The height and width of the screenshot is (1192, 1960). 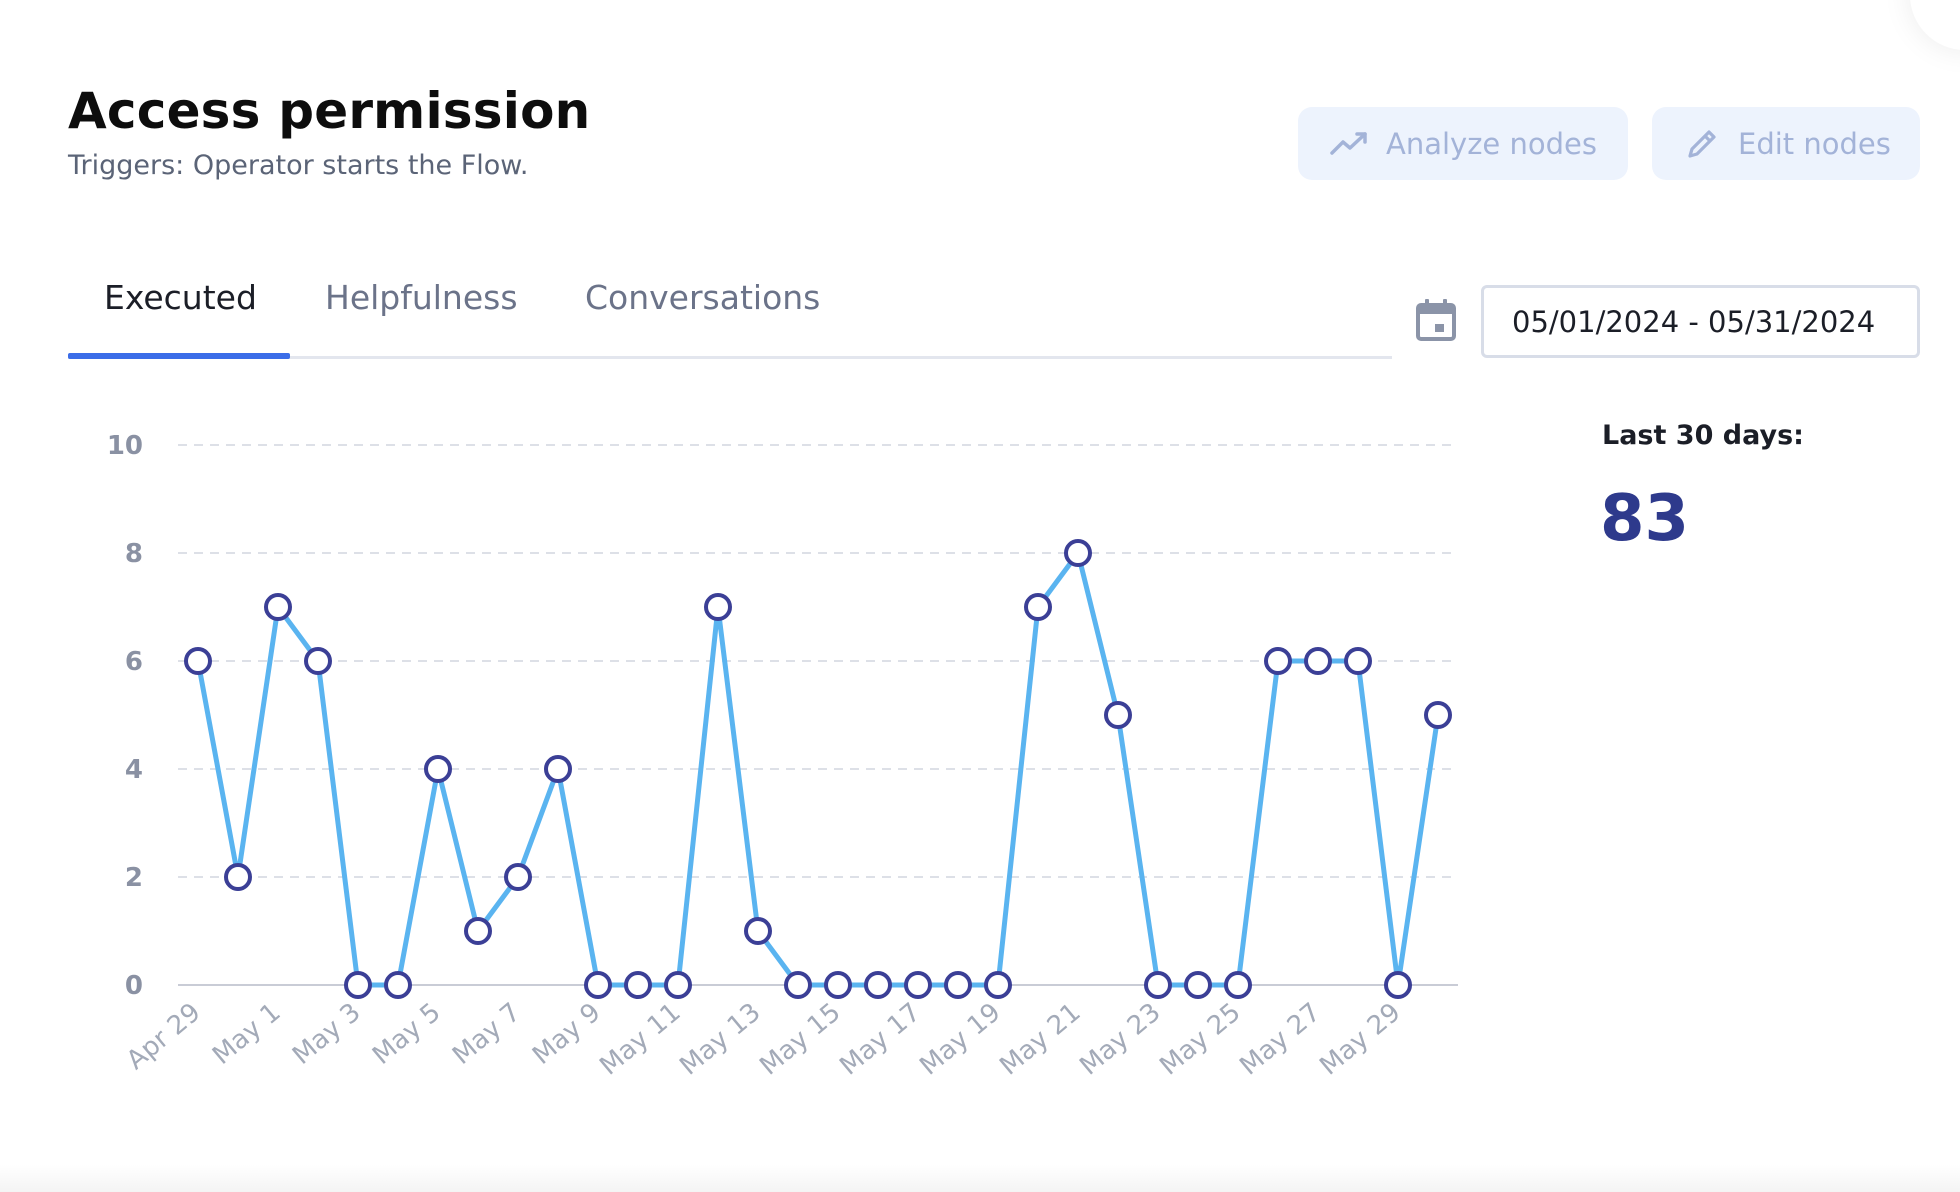 I want to click on x-tick-label: May 7, so click(x=486, y=1033).